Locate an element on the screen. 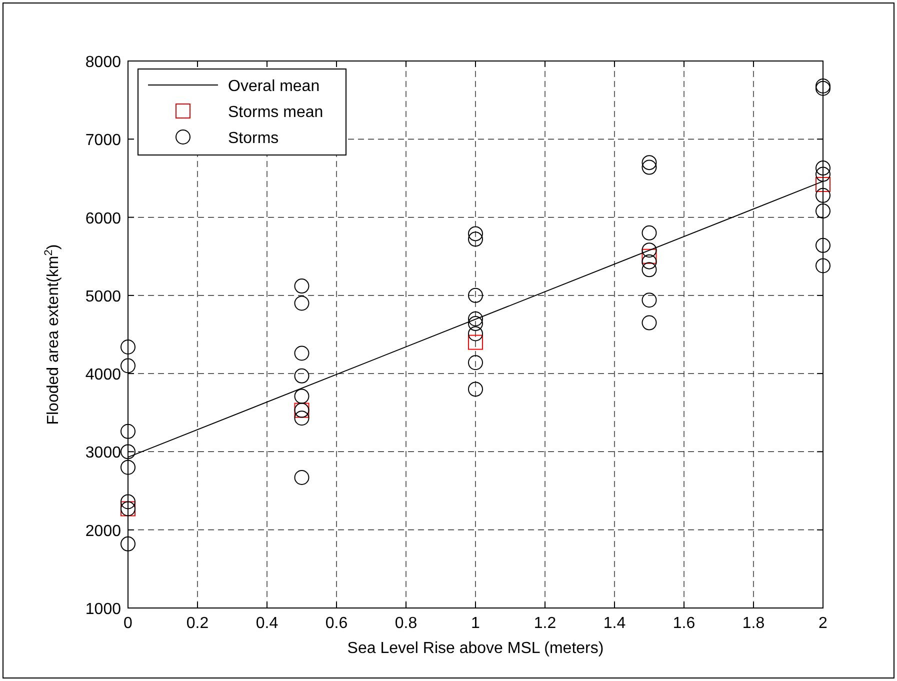  legend-label: Overal mean is located at coordinates (274, 86).